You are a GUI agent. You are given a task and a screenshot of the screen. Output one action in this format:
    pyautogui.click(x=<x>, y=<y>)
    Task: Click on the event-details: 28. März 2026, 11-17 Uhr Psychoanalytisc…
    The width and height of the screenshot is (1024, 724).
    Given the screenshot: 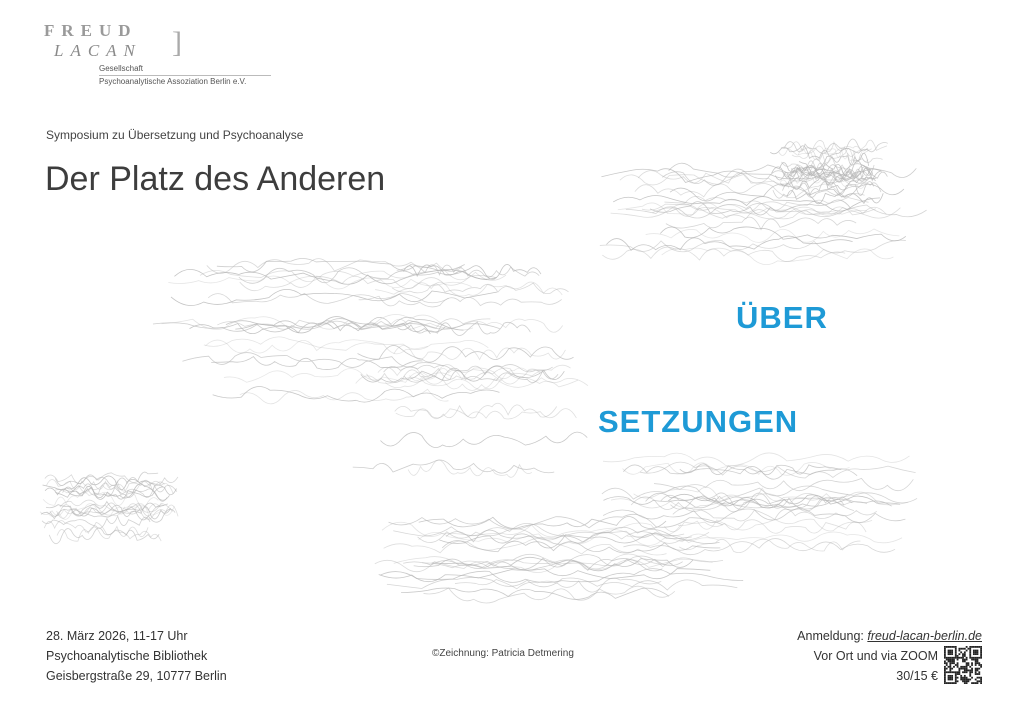 What is the action you would take?
    pyautogui.click(x=136, y=656)
    